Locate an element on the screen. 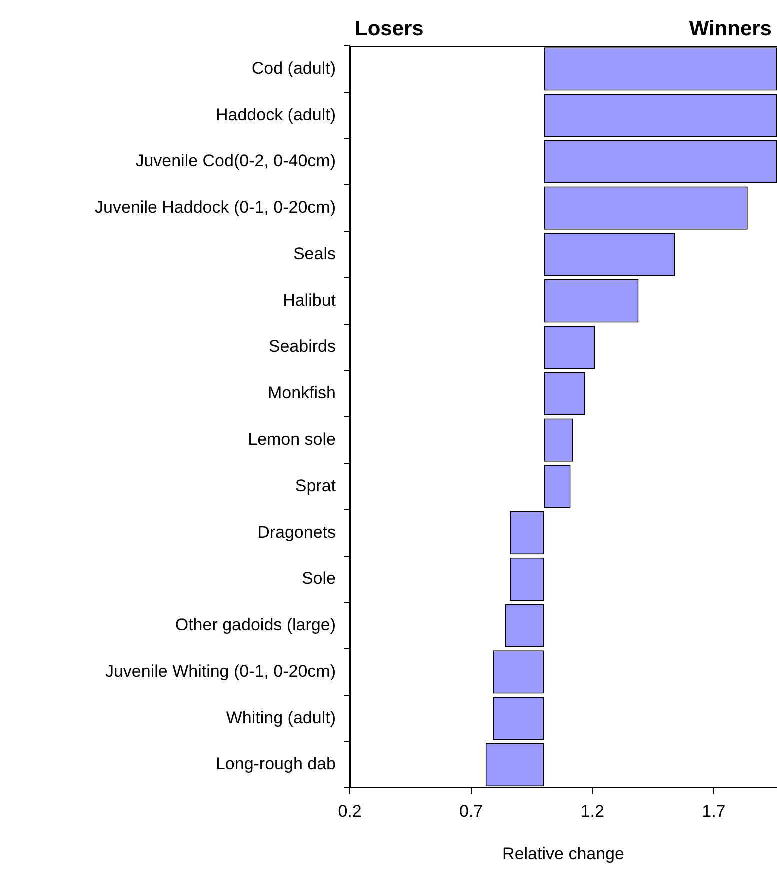 The height and width of the screenshot is (877, 777). x-tick-label: 0.7 is located at coordinates (471, 812).